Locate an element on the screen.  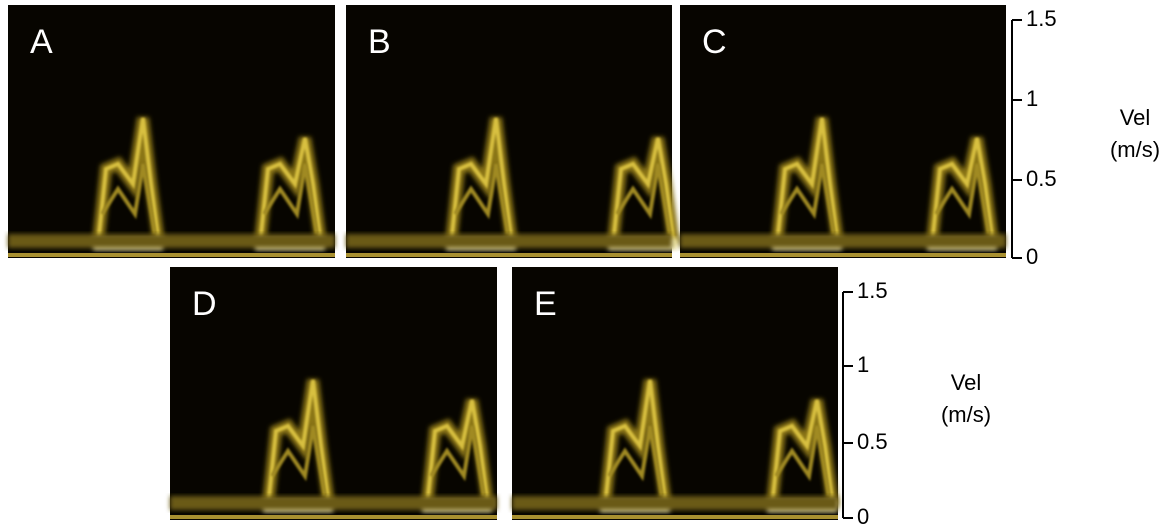
panel-label: C is located at coordinates (714, 42).